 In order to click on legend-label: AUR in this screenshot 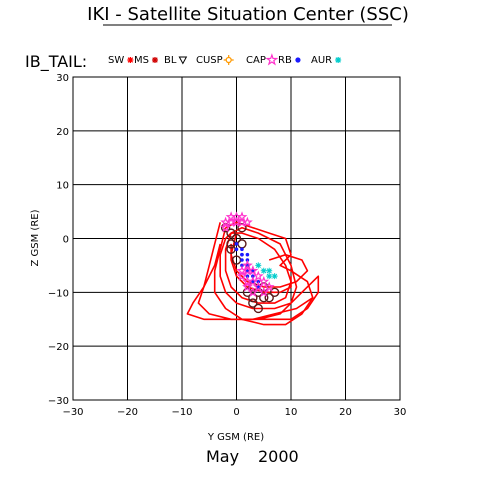, I will do `click(321, 60)`.